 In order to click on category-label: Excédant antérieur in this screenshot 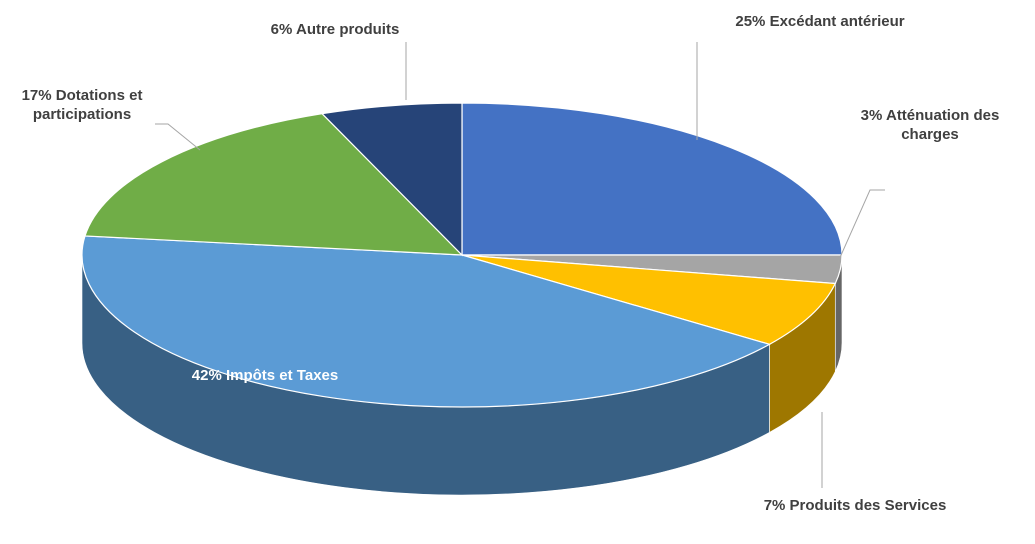, I will do `click(837, 21)`.